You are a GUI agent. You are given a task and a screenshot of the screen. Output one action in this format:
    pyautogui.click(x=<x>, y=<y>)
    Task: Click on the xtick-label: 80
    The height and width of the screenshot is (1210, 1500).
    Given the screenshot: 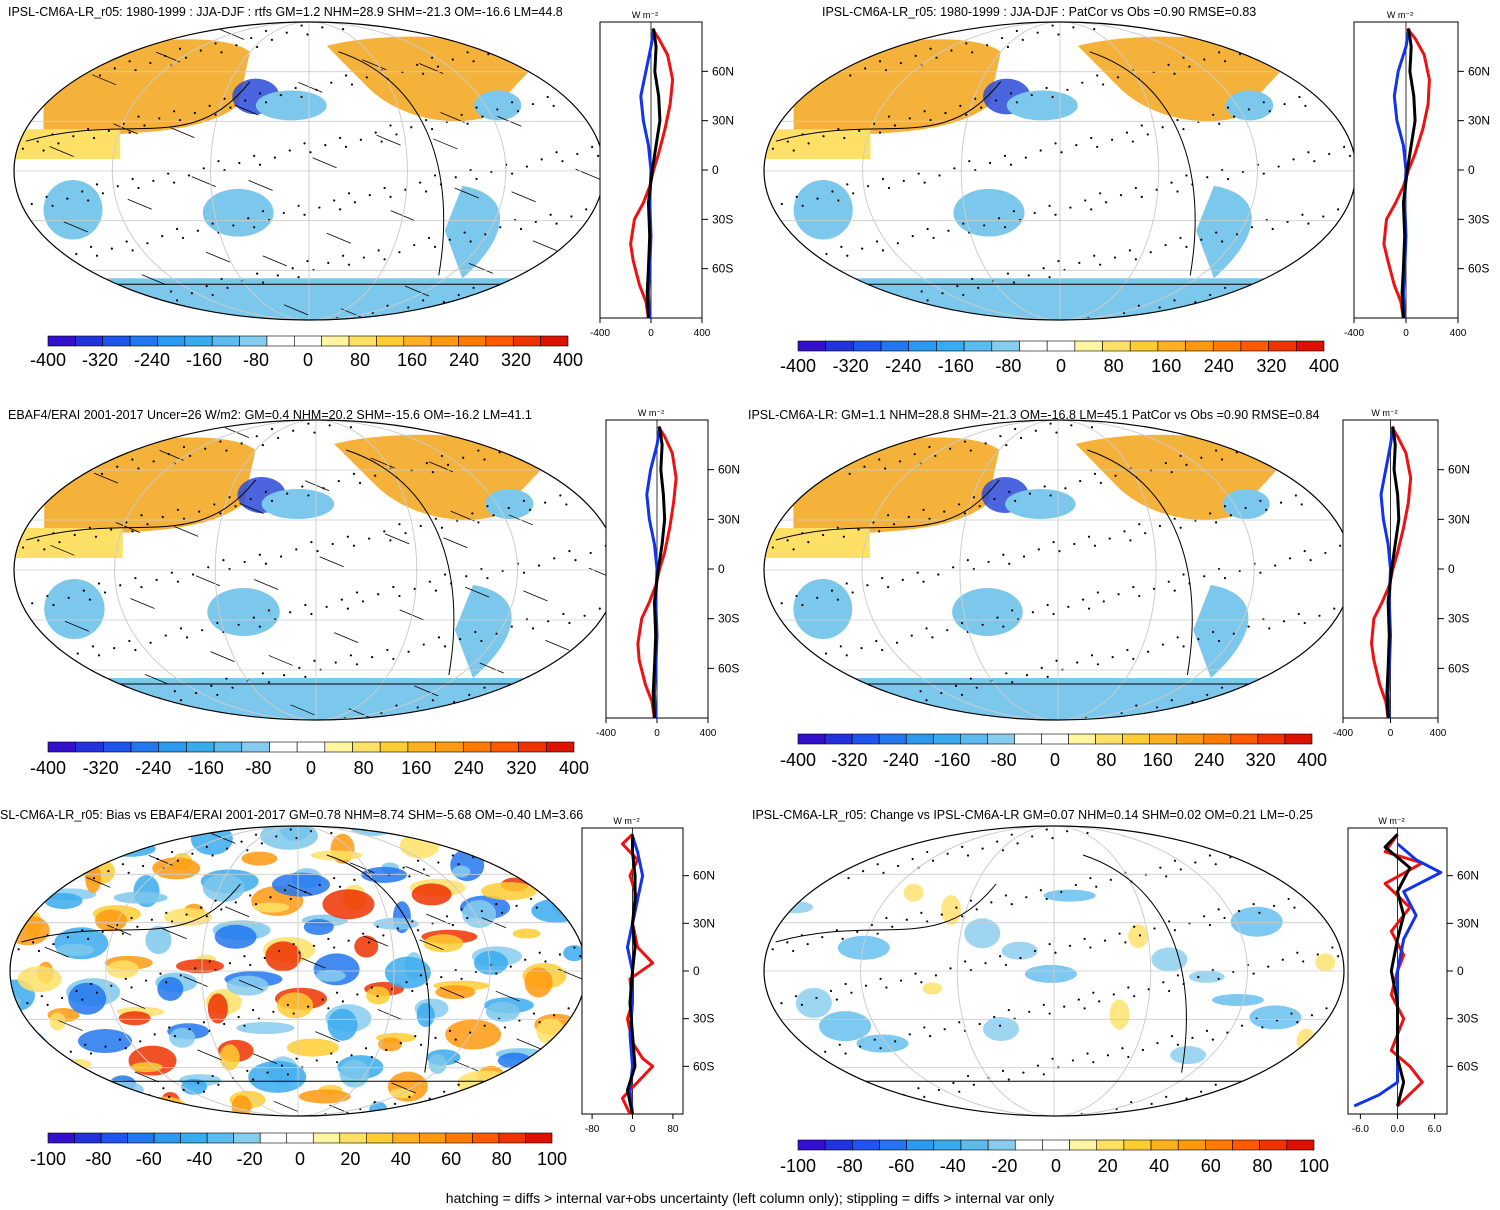 What is the action you would take?
    pyautogui.click(x=673, y=1129)
    